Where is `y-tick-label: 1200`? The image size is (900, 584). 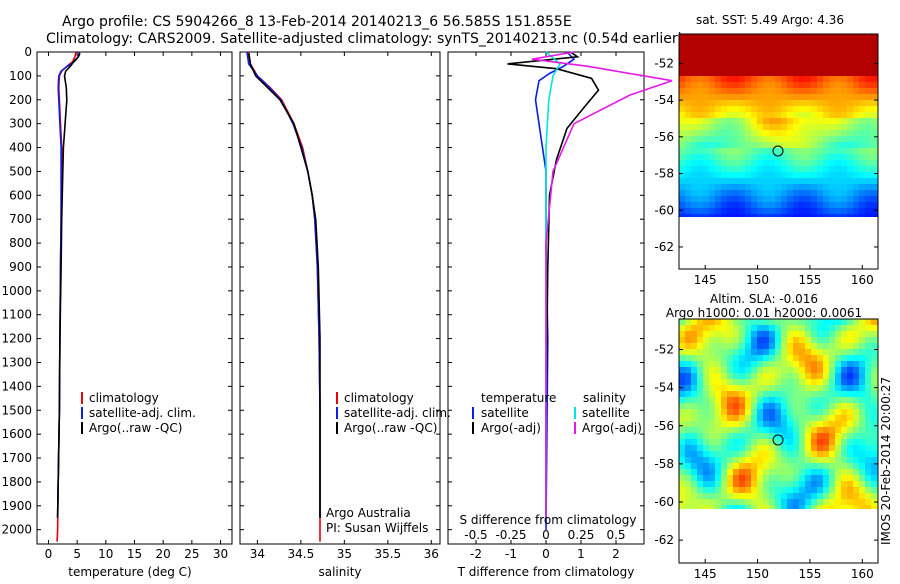
y-tick-label: 1200 is located at coordinates (16, 339).